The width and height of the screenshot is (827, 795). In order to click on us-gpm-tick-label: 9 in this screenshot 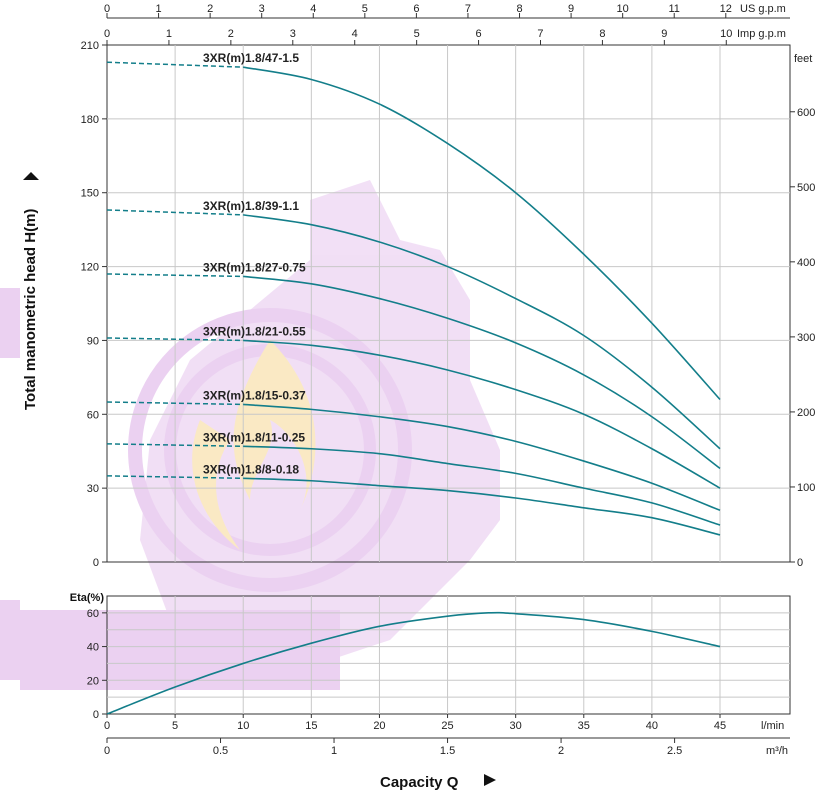, I will do `click(571, 9)`.